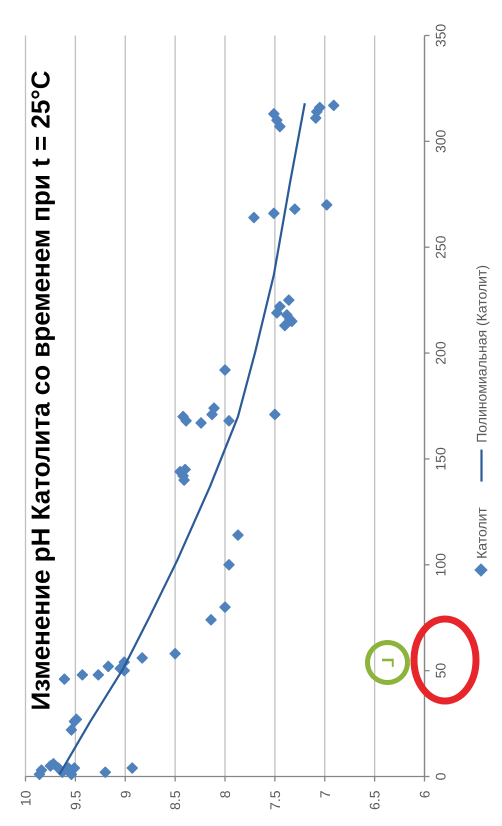 Image resolution: width=502 pixels, height=826 pixels. I want to click on y-tick-label: 350, so click(440, 36).